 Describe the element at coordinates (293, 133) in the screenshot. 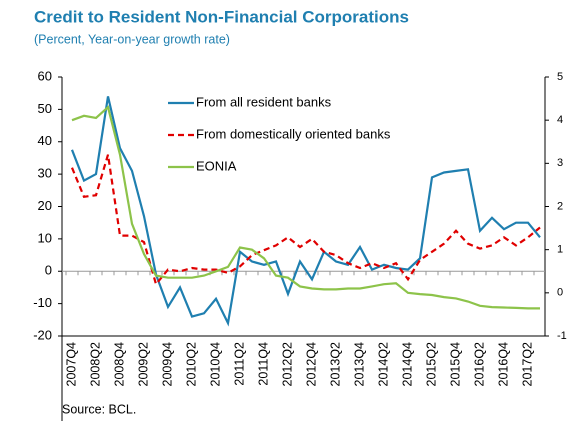

I see `legend-label: From domestically oriented banks` at that location.